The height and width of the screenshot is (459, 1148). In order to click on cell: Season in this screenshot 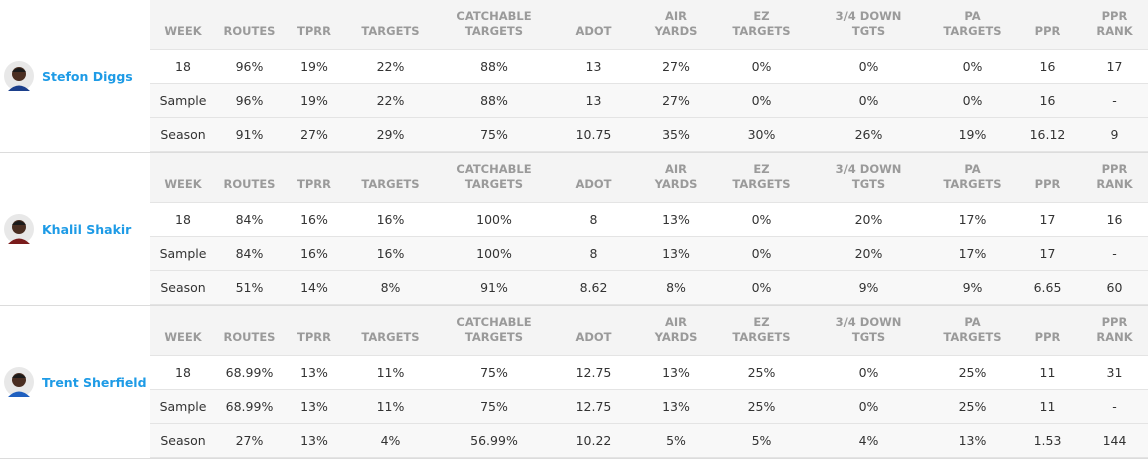, I will do `click(183, 134)`.